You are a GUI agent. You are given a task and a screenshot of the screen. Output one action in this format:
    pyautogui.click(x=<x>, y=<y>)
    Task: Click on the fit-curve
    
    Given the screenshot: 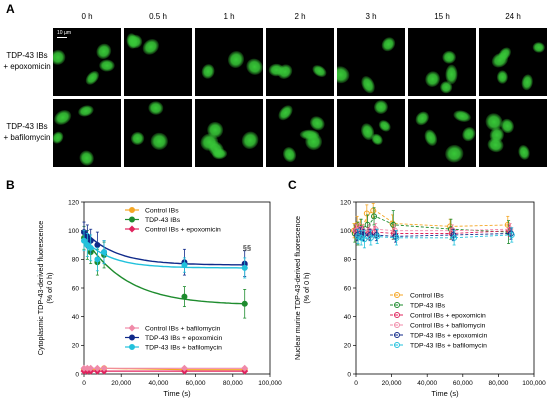 What is the action you would take?
    pyautogui.click(x=165, y=253)
    